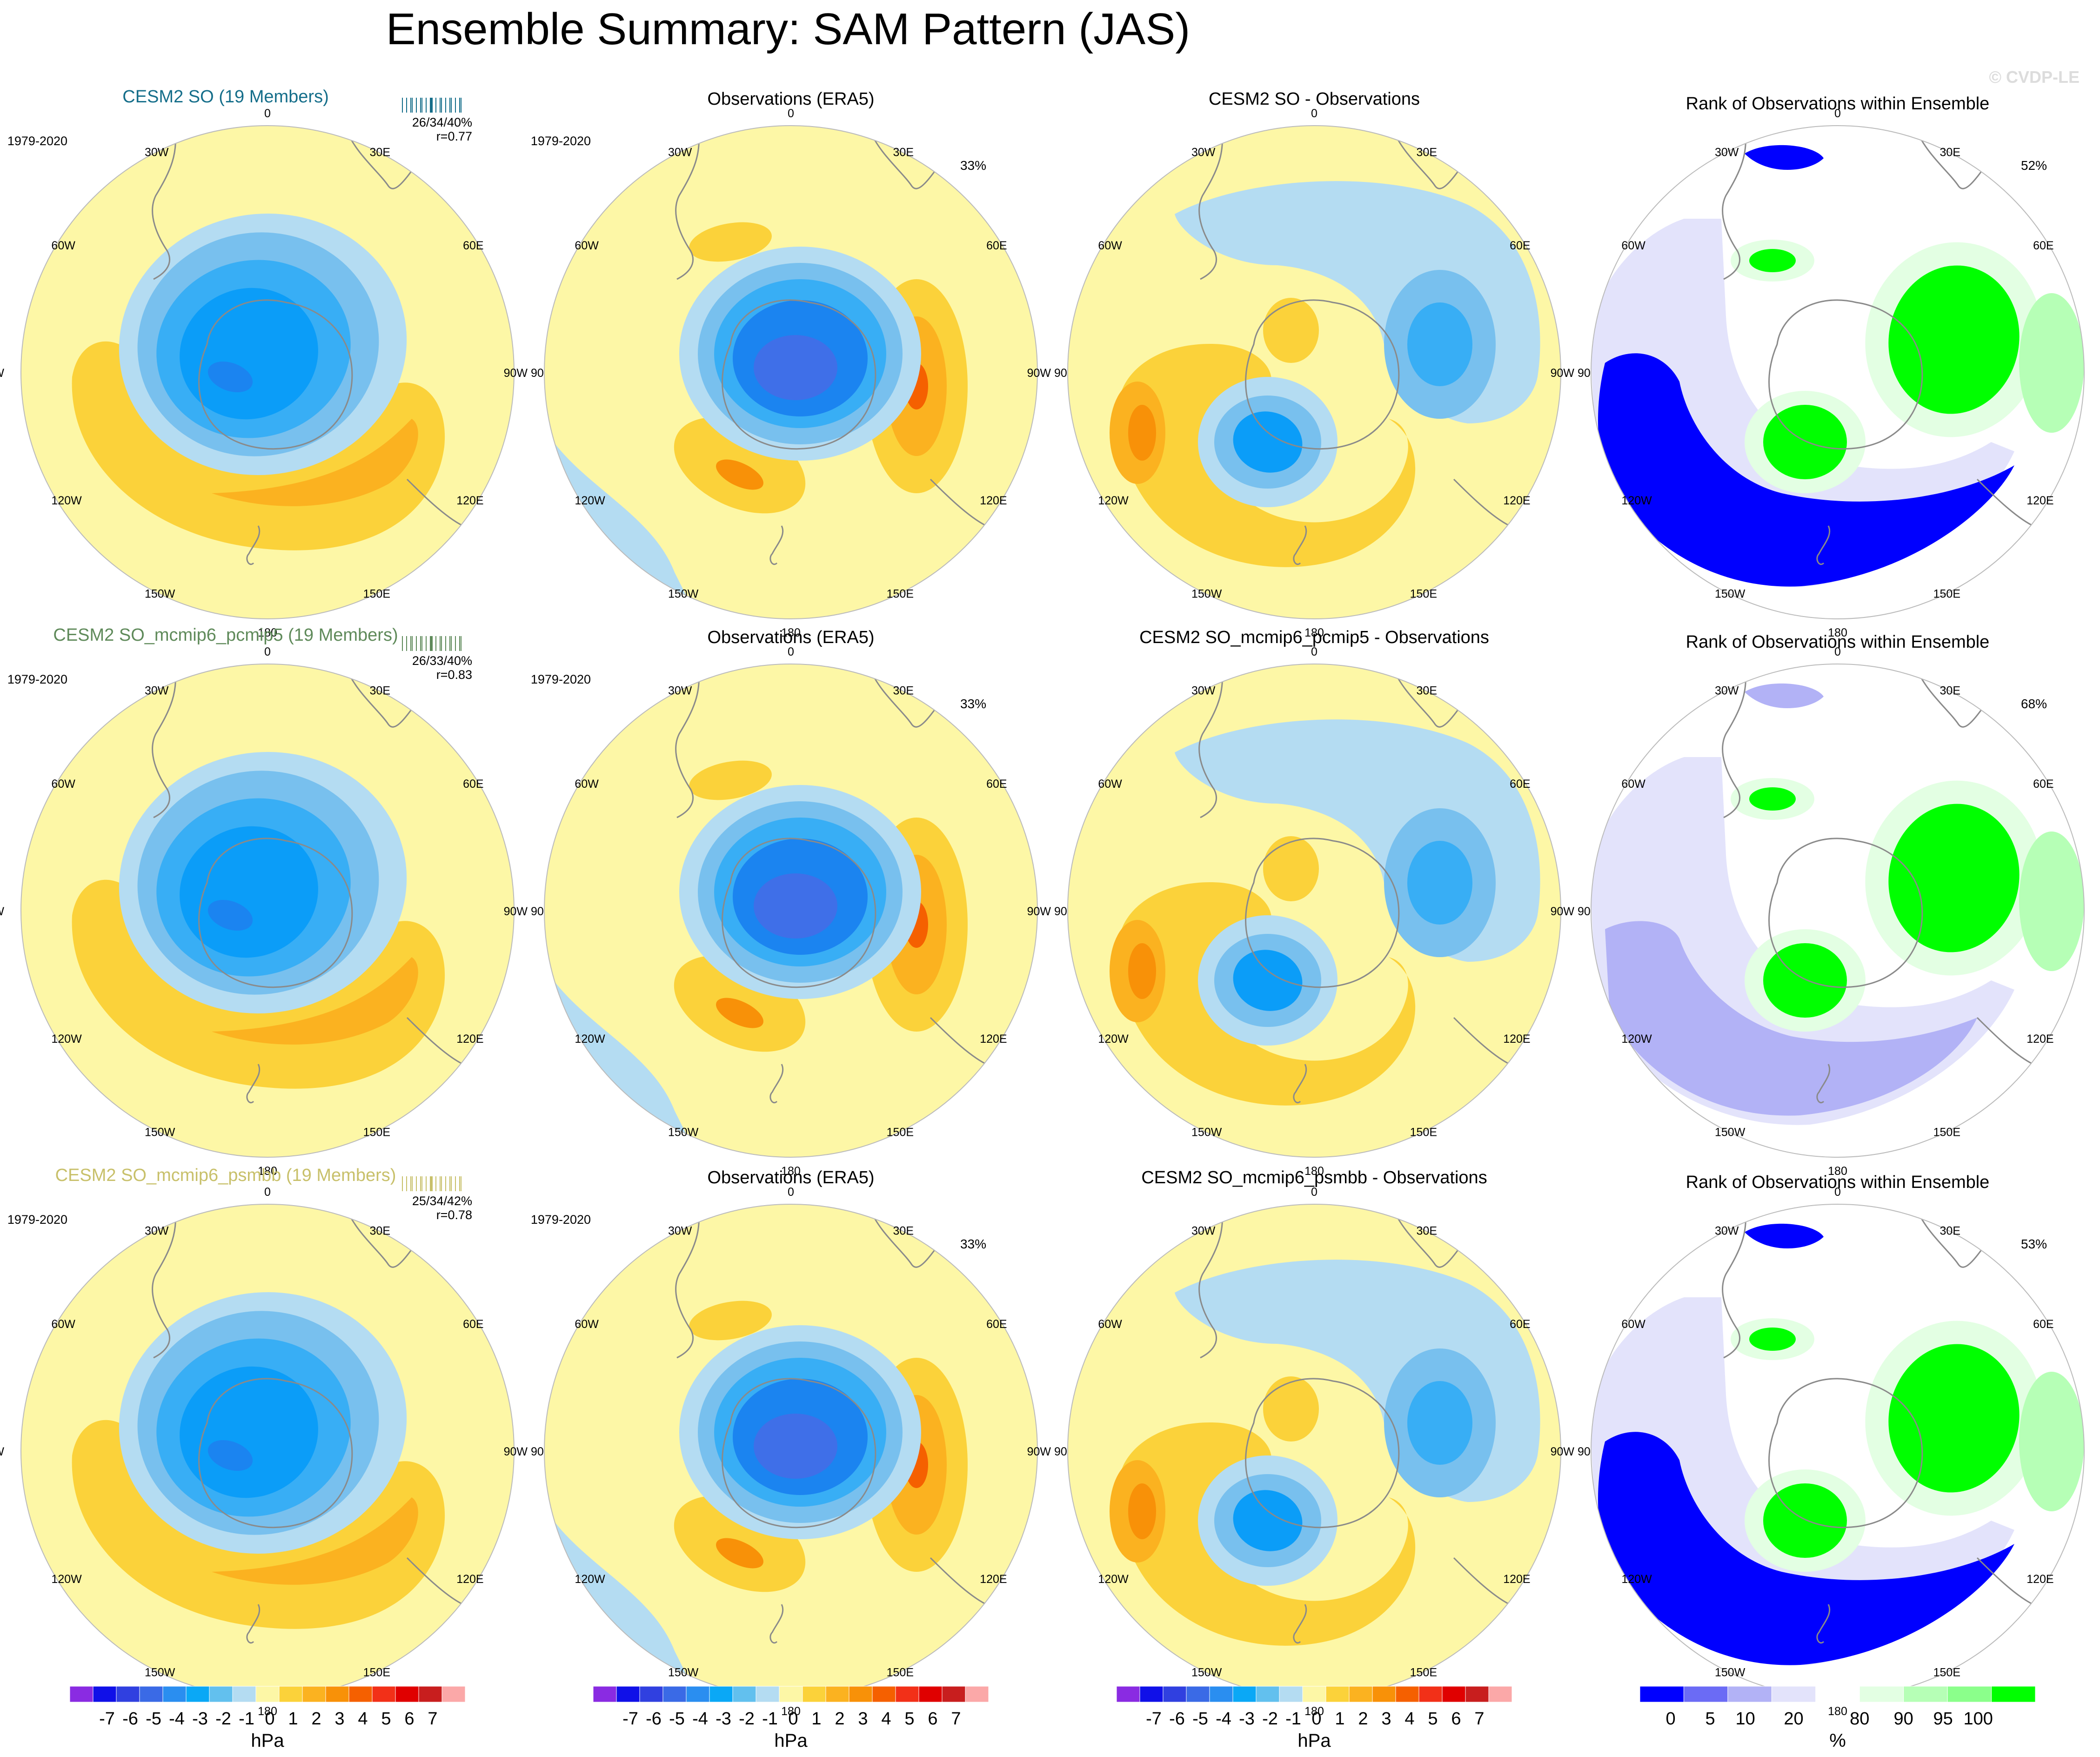 This screenshot has width=2100, height=1757. What do you see at coordinates (1223, 1719) in the screenshot?
I see `colorbar-tick: -4` at bounding box center [1223, 1719].